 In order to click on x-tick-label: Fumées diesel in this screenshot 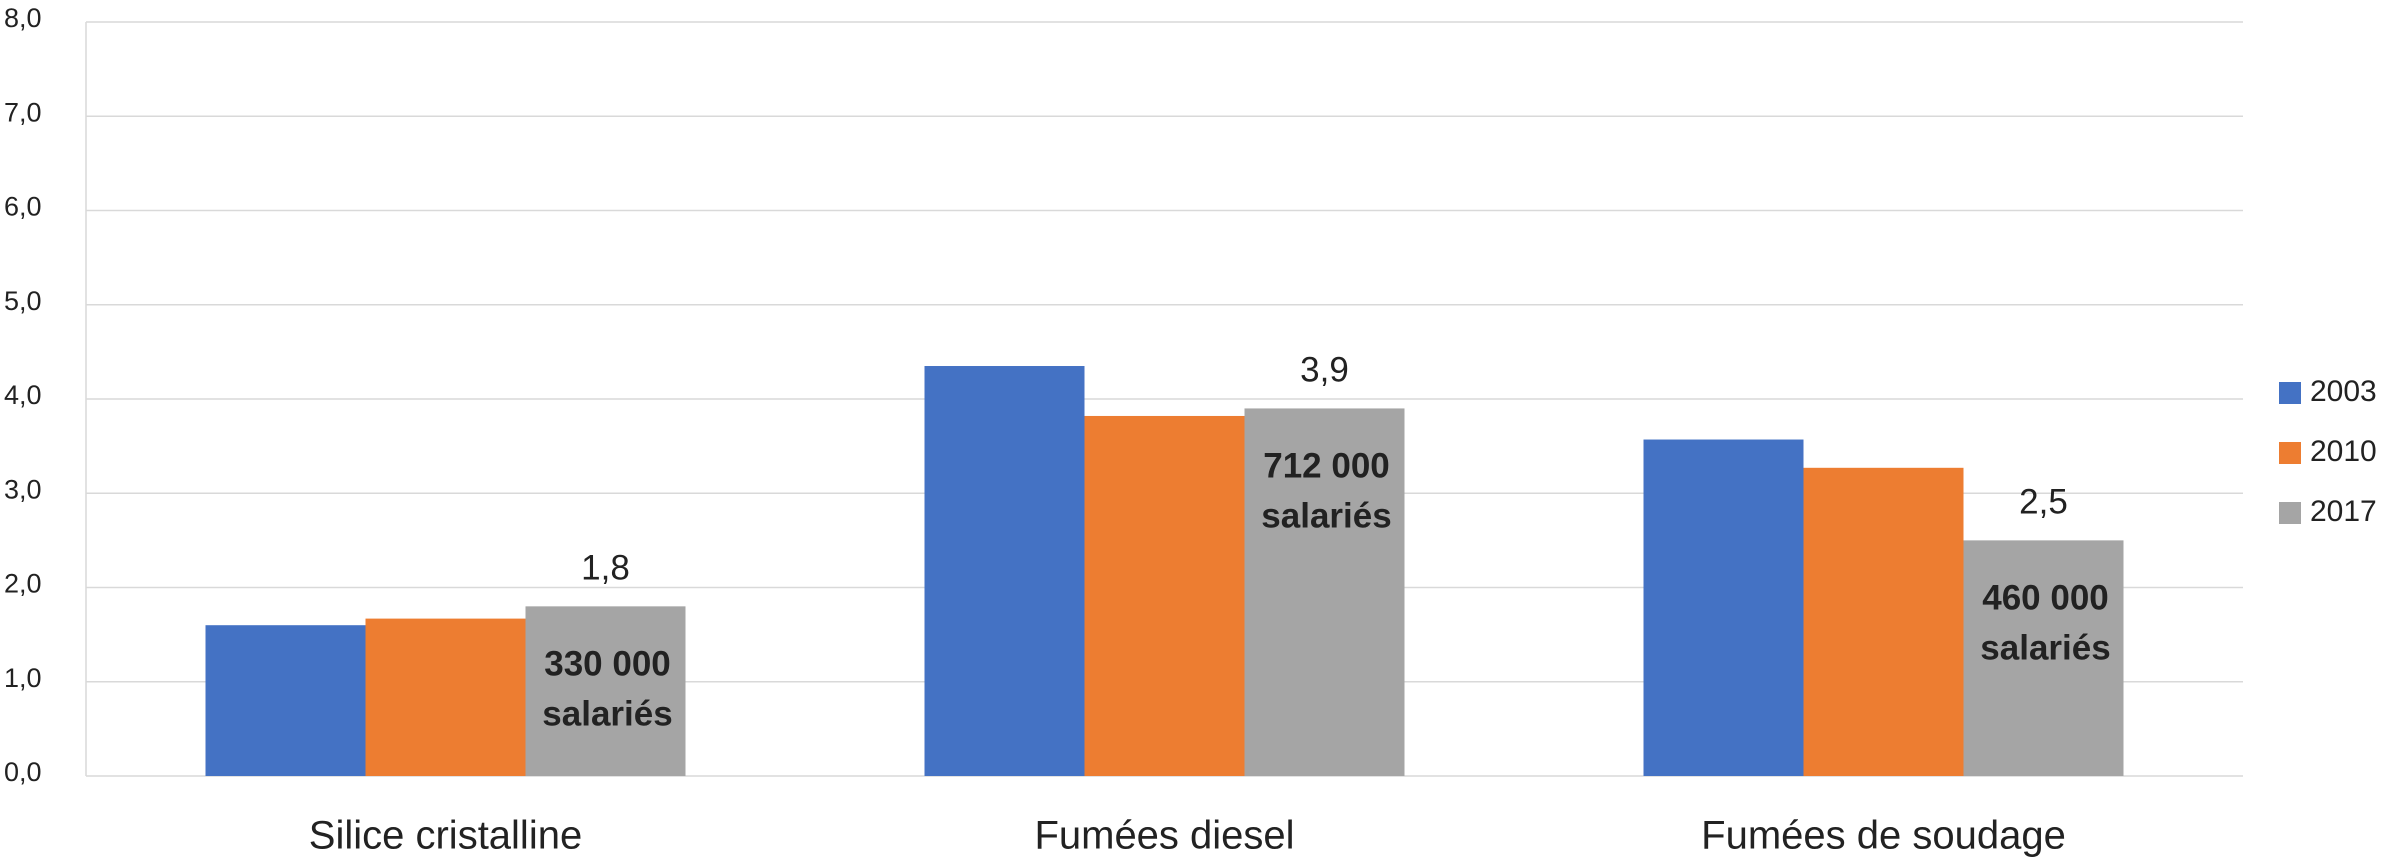, I will do `click(1164, 836)`.